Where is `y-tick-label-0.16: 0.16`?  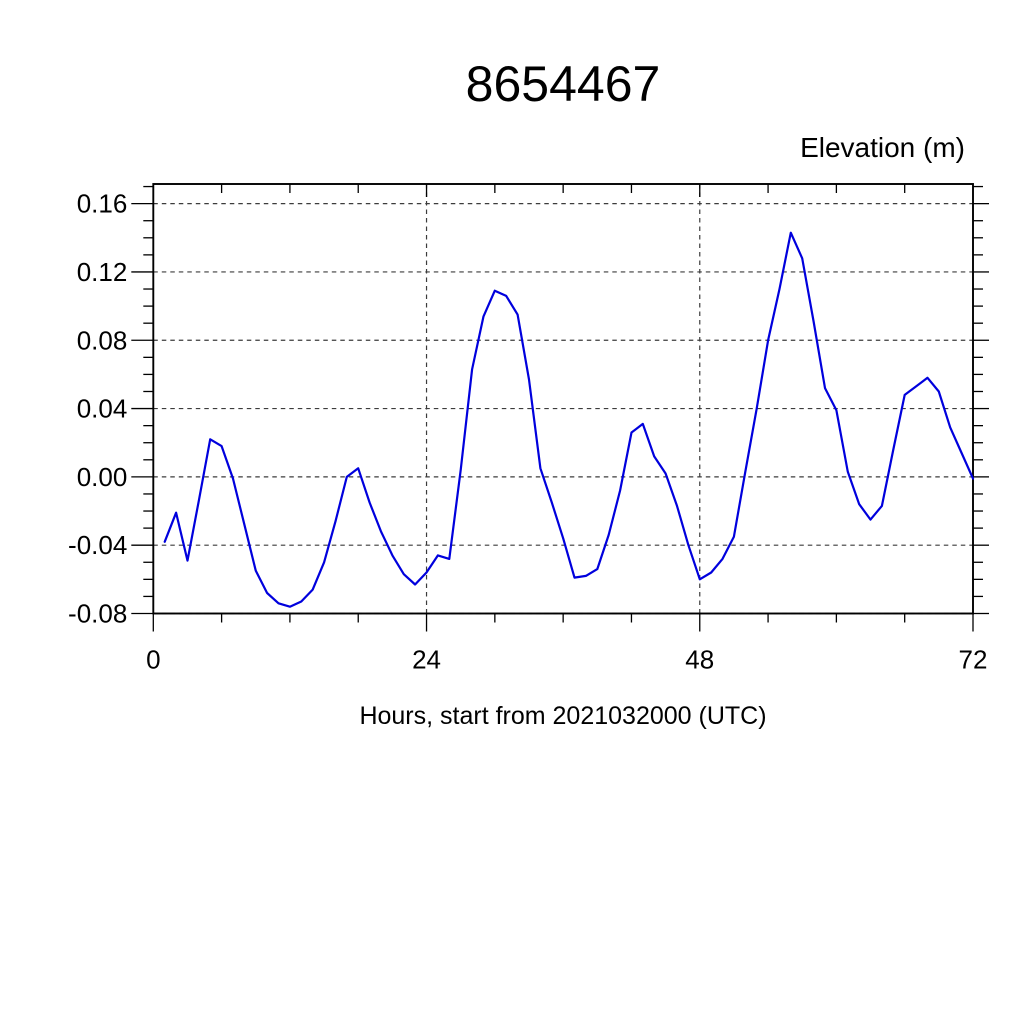 y-tick-label-0.16: 0.16 is located at coordinates (102, 204).